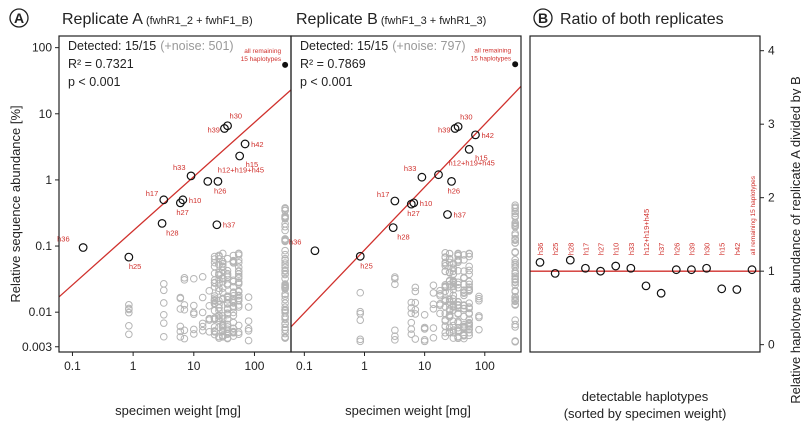 Image resolution: width=801 pixels, height=424 pixels. I want to click on haplotype-label: h37, so click(460, 214).